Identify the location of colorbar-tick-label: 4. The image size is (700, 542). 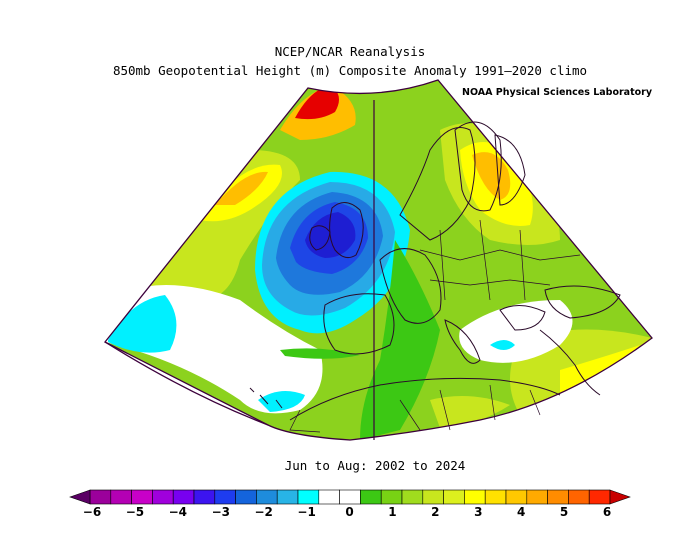
(521, 512).